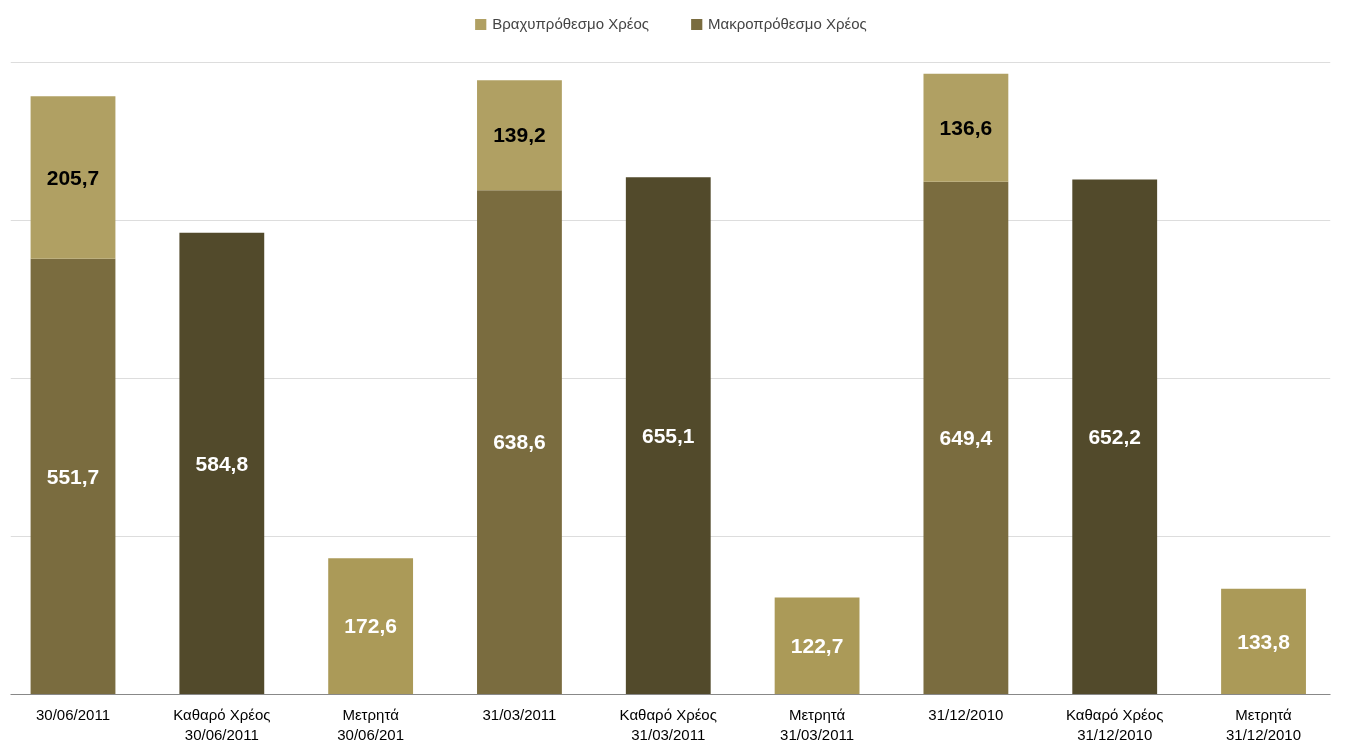 This screenshot has width=1348, height=753. Describe the element at coordinates (817, 724) in the screenshot. I see `x-tick-label: Μετρητά 31/03/2011` at that location.